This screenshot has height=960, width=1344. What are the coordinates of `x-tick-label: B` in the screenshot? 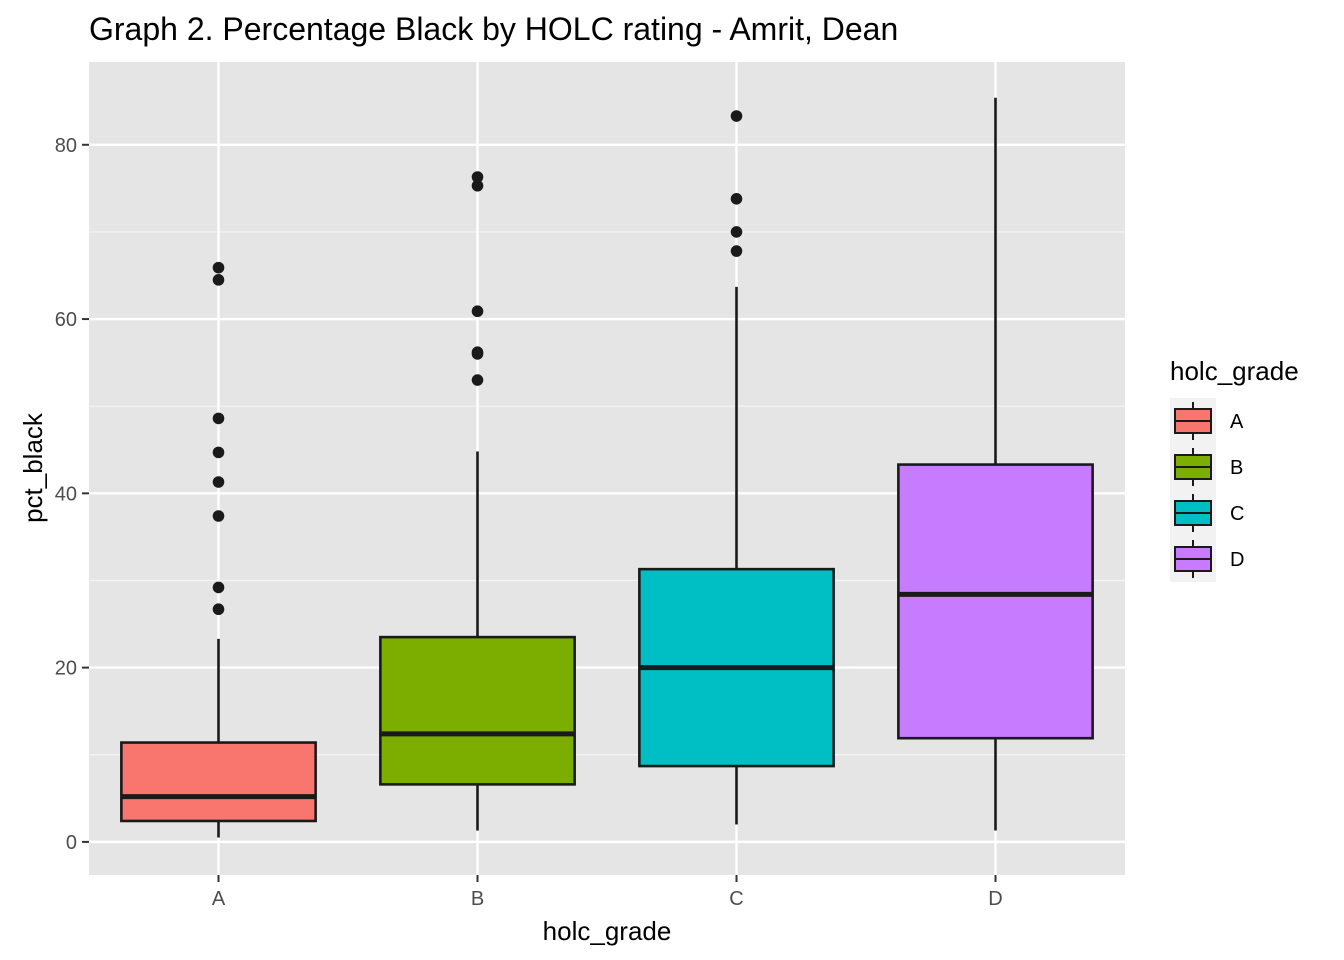 It's located at (477, 899).